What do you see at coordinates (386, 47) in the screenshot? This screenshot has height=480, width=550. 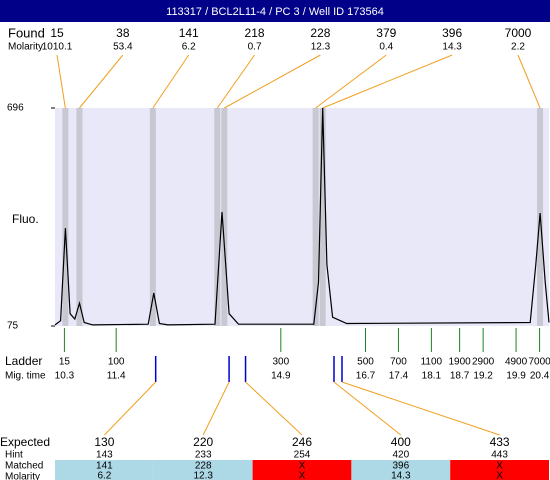 I see `found-molarity: 0.4` at bounding box center [386, 47].